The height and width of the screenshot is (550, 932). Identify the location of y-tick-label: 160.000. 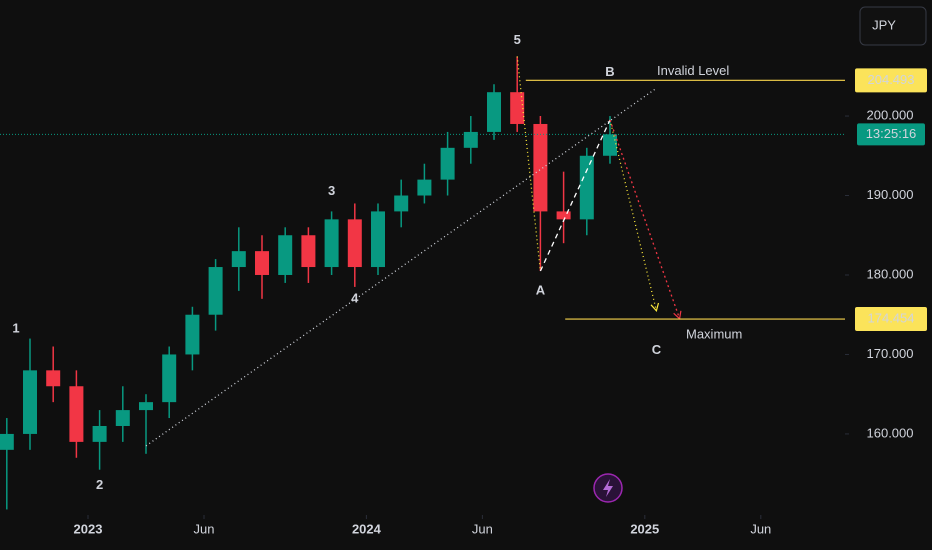
(890, 432).